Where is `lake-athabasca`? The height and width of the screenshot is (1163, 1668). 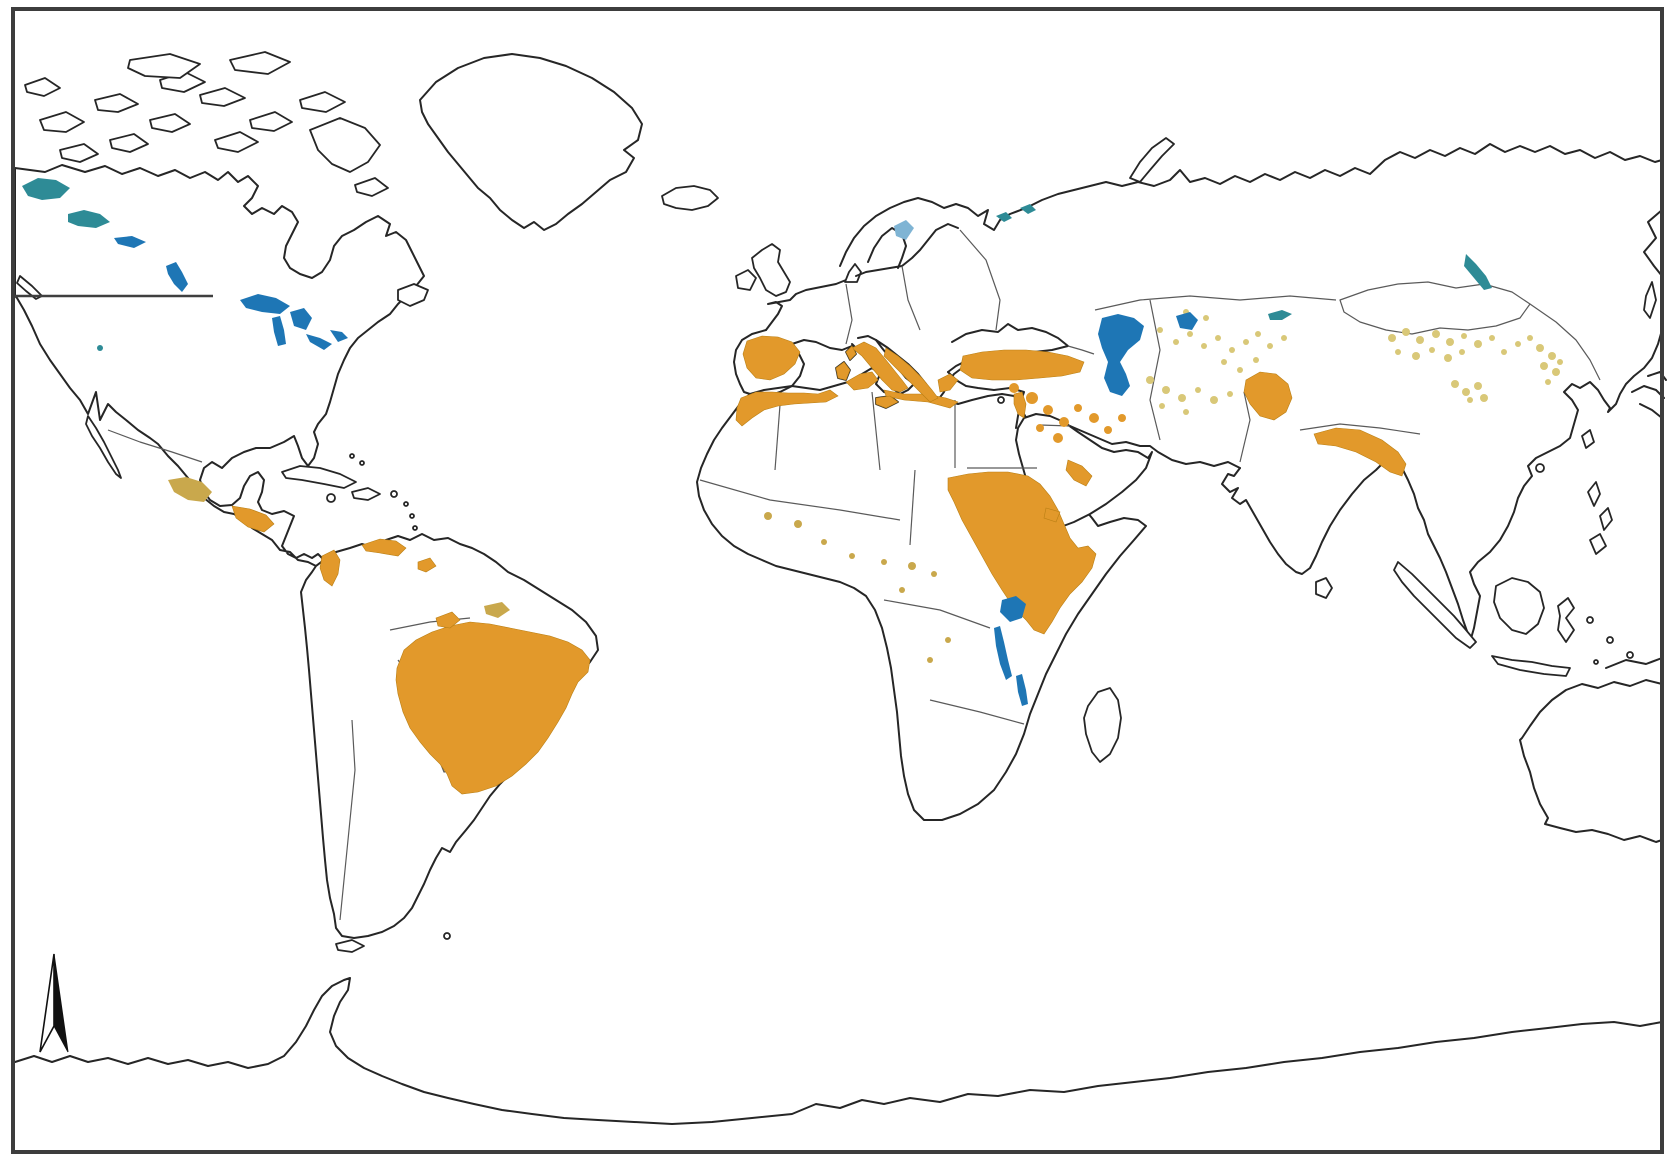
lake-athabasca is located at coordinates (130, 242).